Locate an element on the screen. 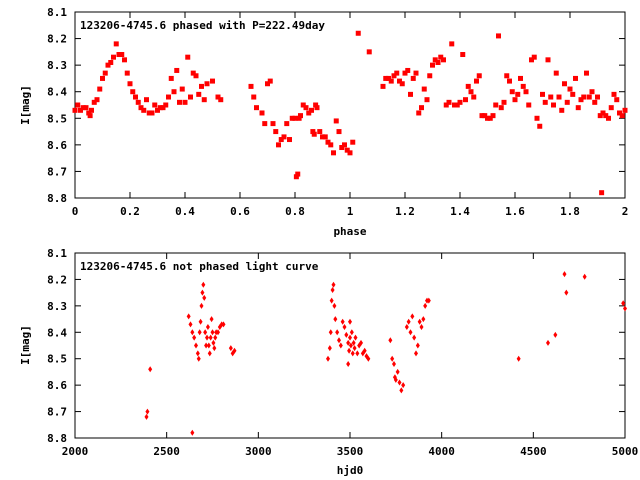 This screenshot has width=640, height=480. y-tick-label: 8.1 is located at coordinates (57, 12).